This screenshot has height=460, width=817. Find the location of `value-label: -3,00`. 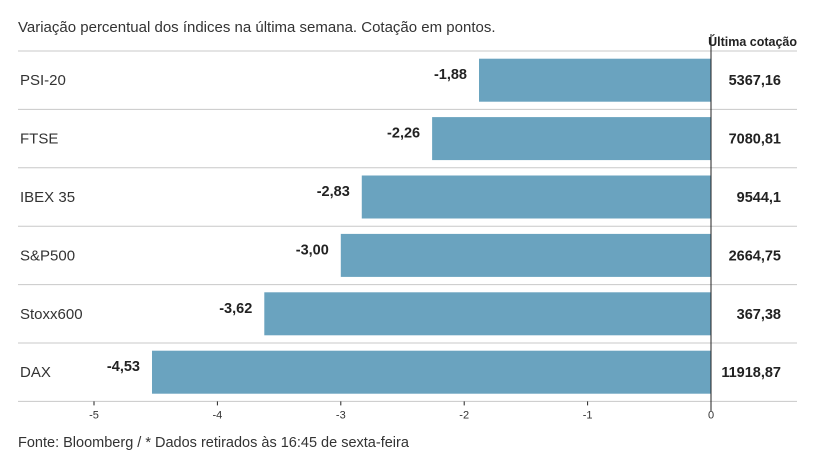

value-label: -3,00 is located at coordinates (312, 250).